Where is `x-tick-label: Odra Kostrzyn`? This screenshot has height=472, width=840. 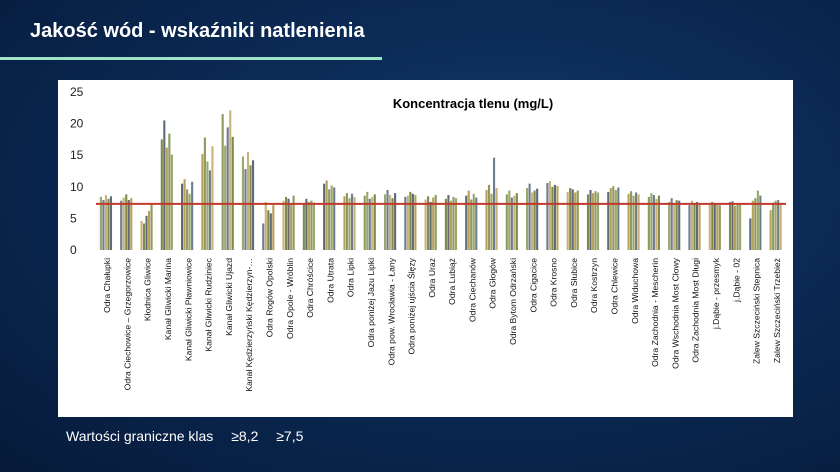 x-tick-label: Odra Kostrzyn is located at coordinates (594, 285).